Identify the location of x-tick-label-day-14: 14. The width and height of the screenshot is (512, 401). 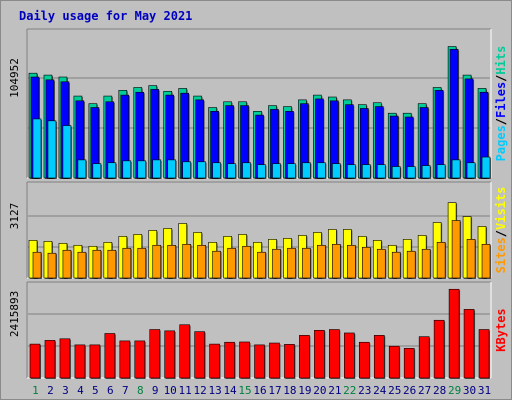
(230, 390).